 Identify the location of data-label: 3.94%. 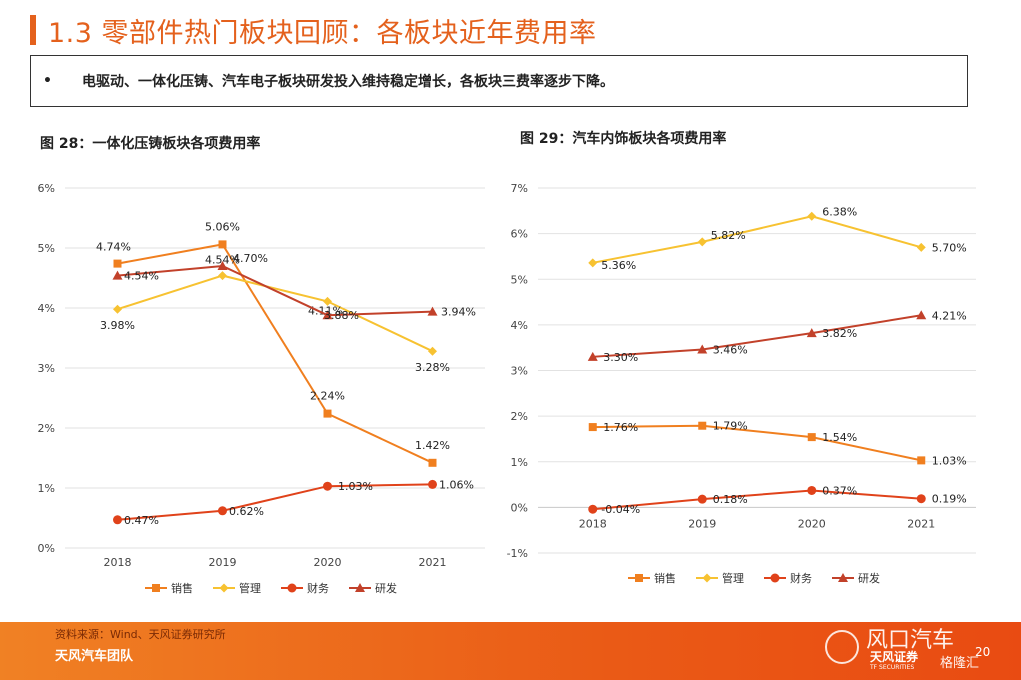
(458, 312).